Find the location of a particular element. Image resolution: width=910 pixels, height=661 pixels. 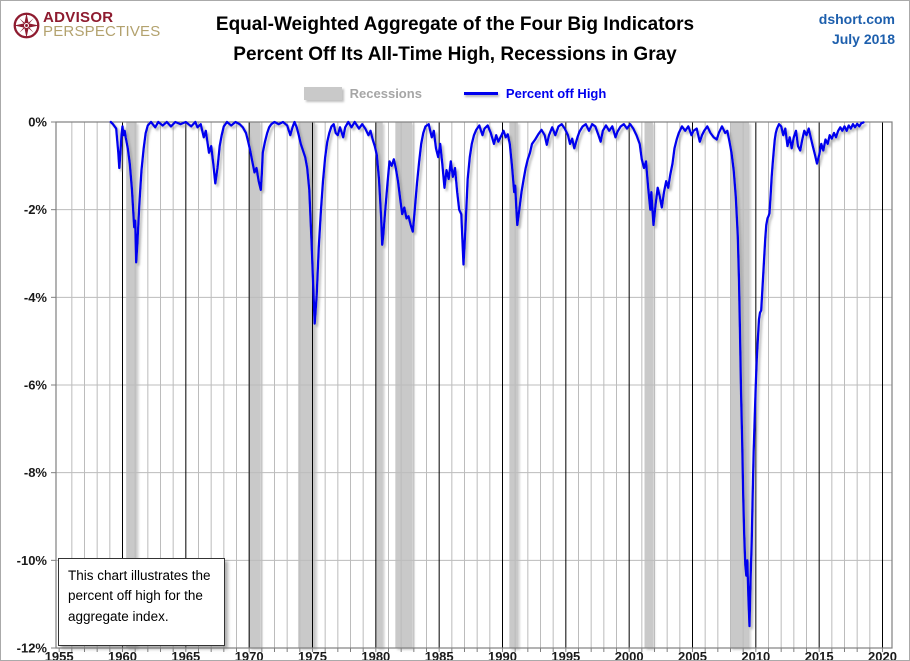

source-site: dshort.com is located at coordinates (856, 19).